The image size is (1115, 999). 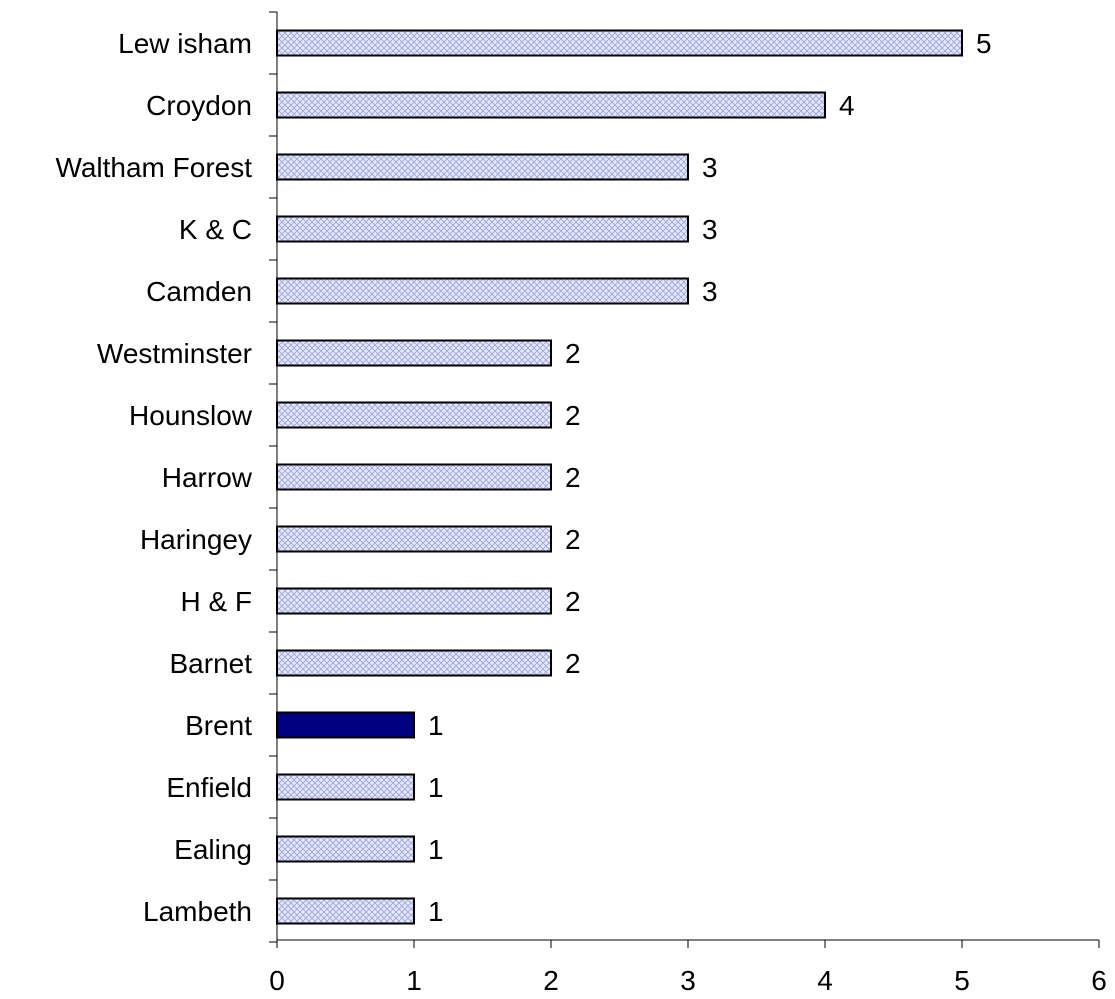 What do you see at coordinates (482, 167) in the screenshot?
I see `bar-waltham-forest` at bounding box center [482, 167].